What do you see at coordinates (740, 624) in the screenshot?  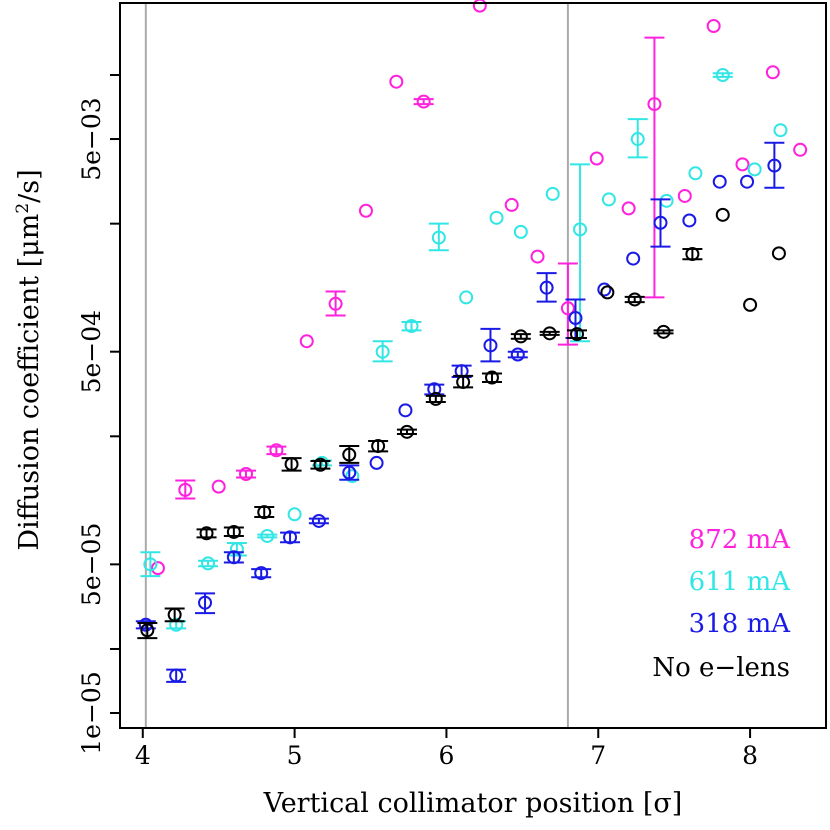 I see `legend-entry: 318 mA` at bounding box center [740, 624].